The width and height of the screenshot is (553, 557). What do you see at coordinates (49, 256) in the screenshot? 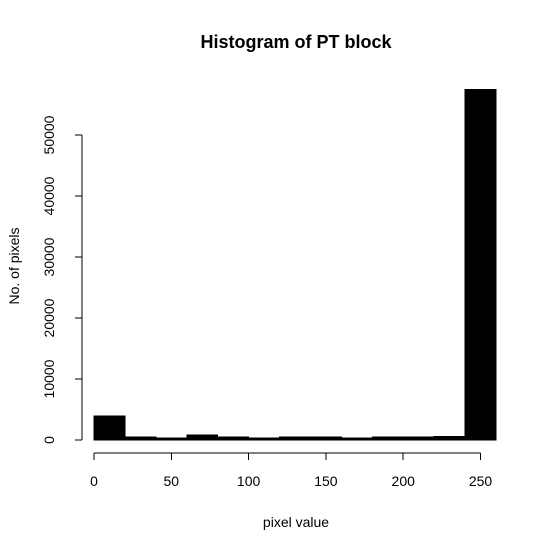
I see `y-tick-label-3: 30000` at bounding box center [49, 256].